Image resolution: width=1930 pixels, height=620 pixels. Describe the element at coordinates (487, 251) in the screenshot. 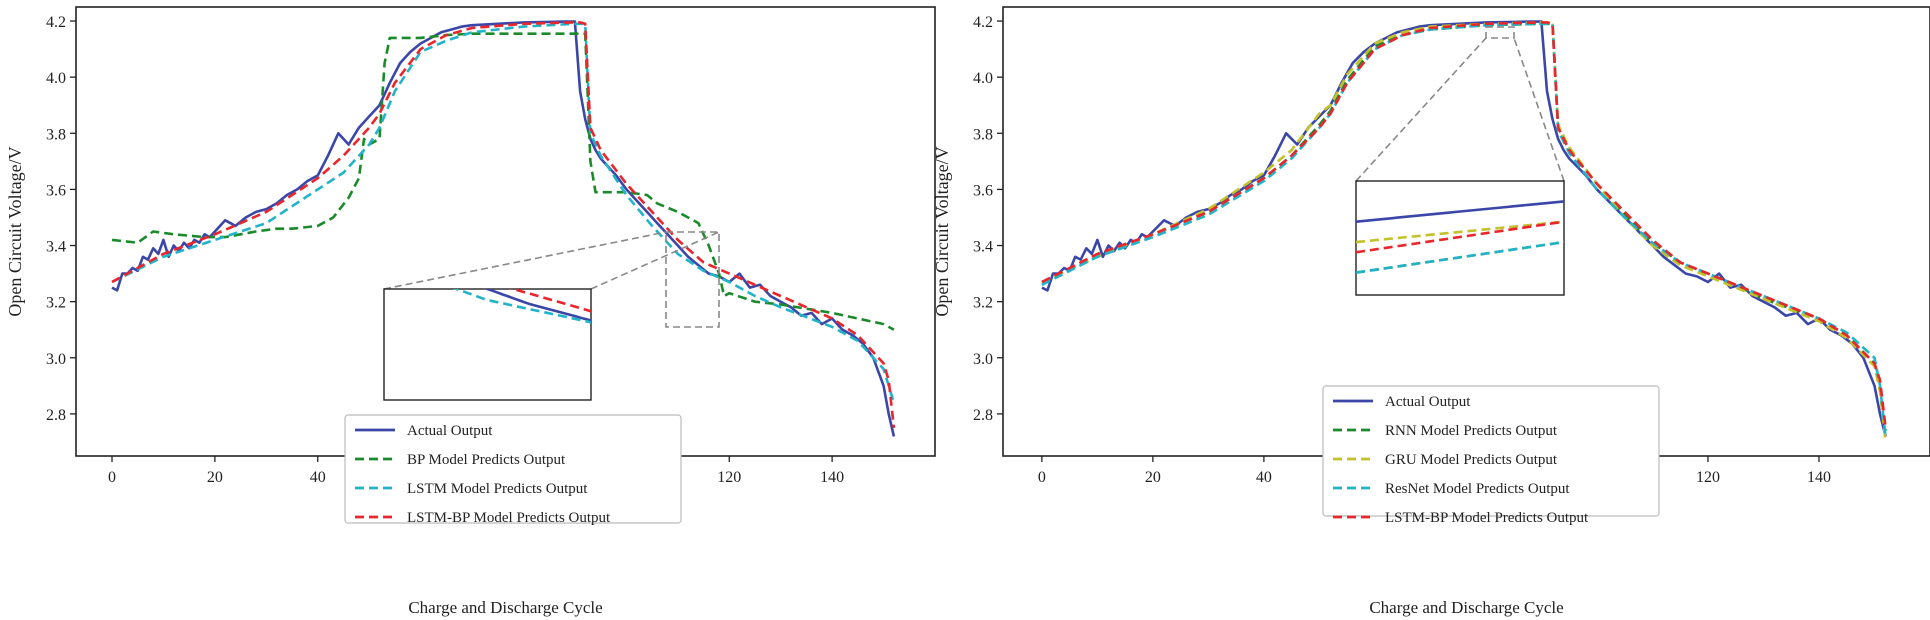

I see `inset-line-bp-model-predicts-output` at that location.